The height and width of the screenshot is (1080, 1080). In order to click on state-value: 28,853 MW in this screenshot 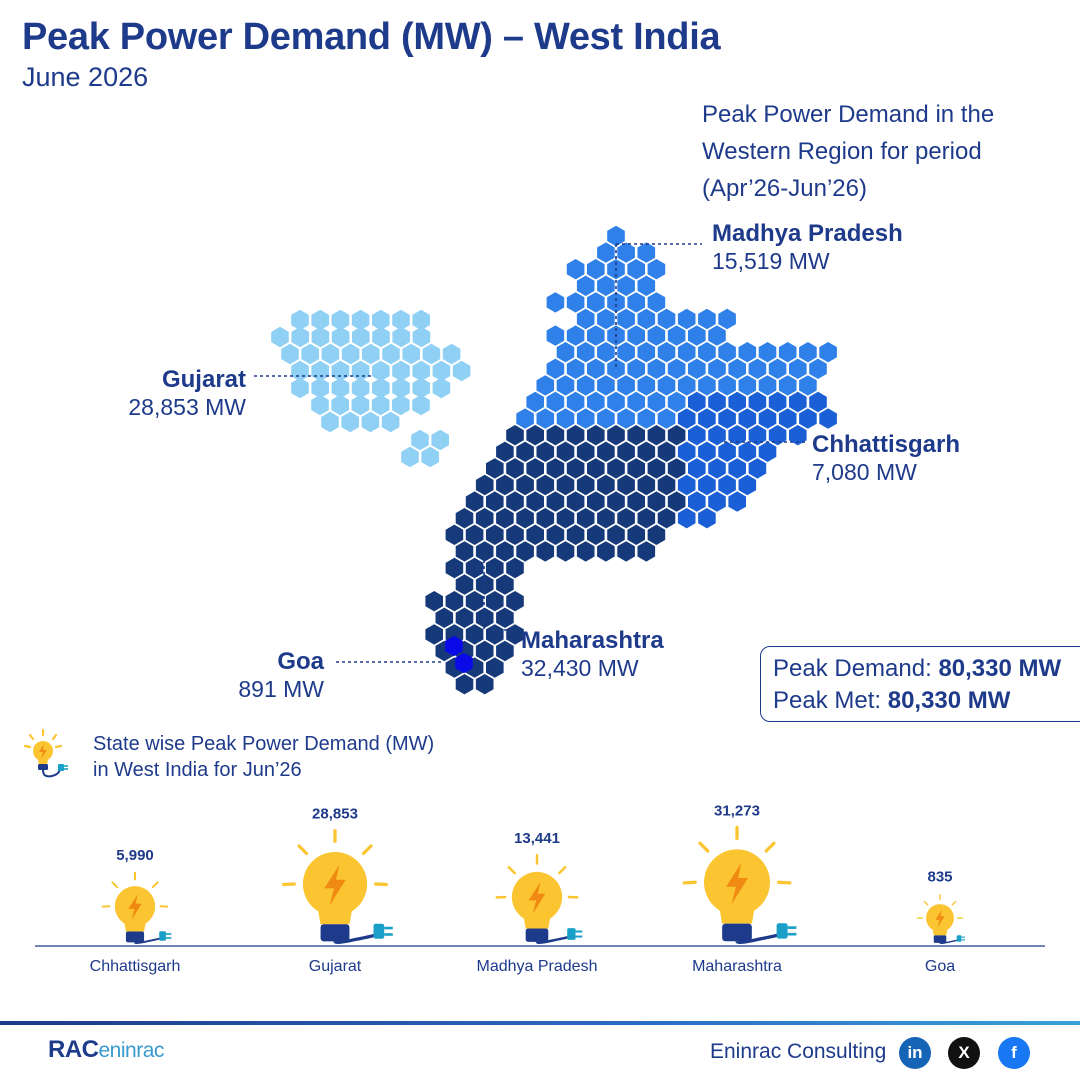, I will do `click(187, 407)`.